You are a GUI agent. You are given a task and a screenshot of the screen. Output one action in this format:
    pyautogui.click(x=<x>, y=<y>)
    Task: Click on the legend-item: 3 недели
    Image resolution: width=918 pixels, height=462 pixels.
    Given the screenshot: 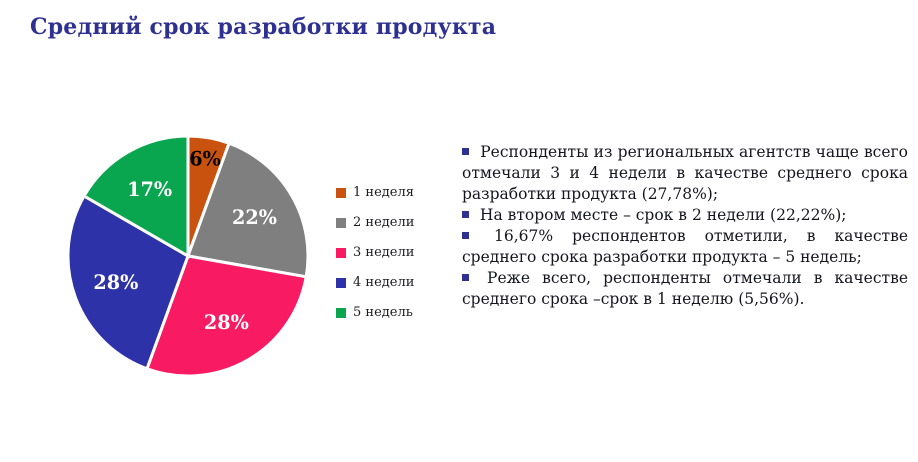 What is the action you would take?
    pyautogui.click(x=375, y=252)
    